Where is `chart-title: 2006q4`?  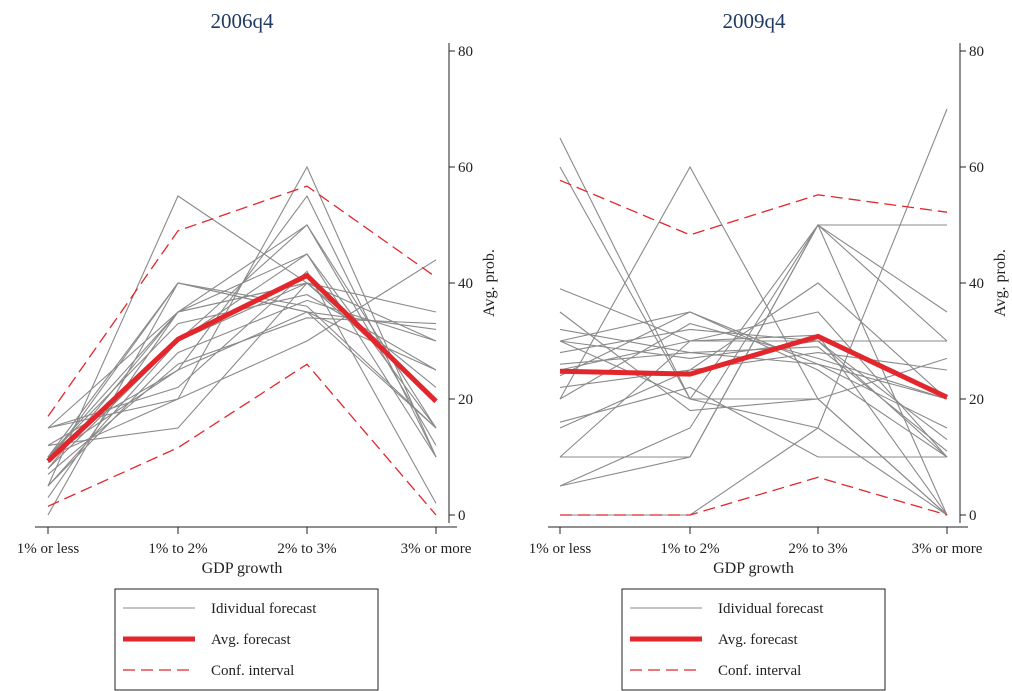 chart-title: 2006q4 is located at coordinates (243, 21).